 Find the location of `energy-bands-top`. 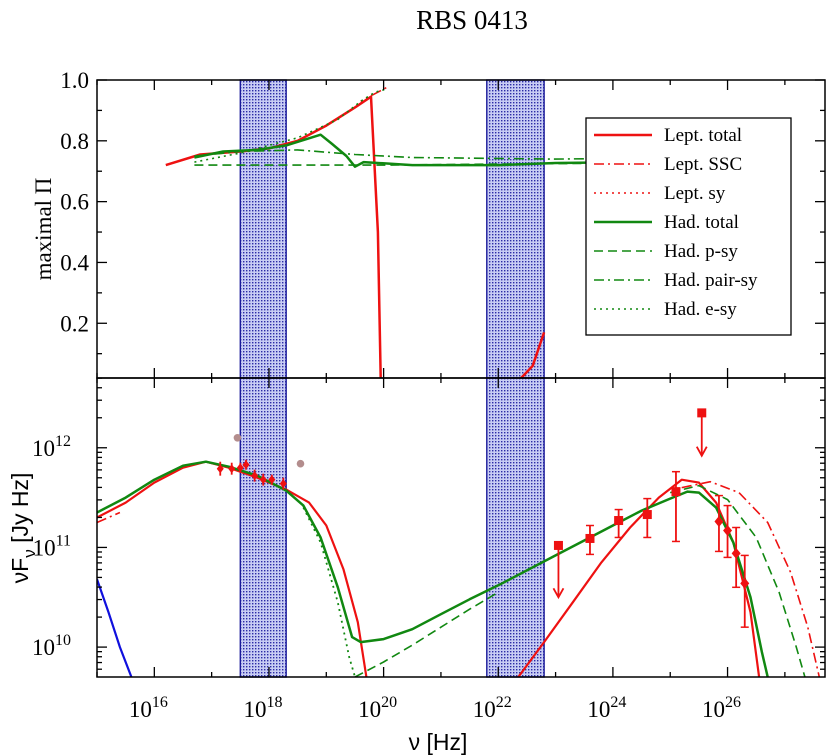

energy-bands-top is located at coordinates (392, 229).